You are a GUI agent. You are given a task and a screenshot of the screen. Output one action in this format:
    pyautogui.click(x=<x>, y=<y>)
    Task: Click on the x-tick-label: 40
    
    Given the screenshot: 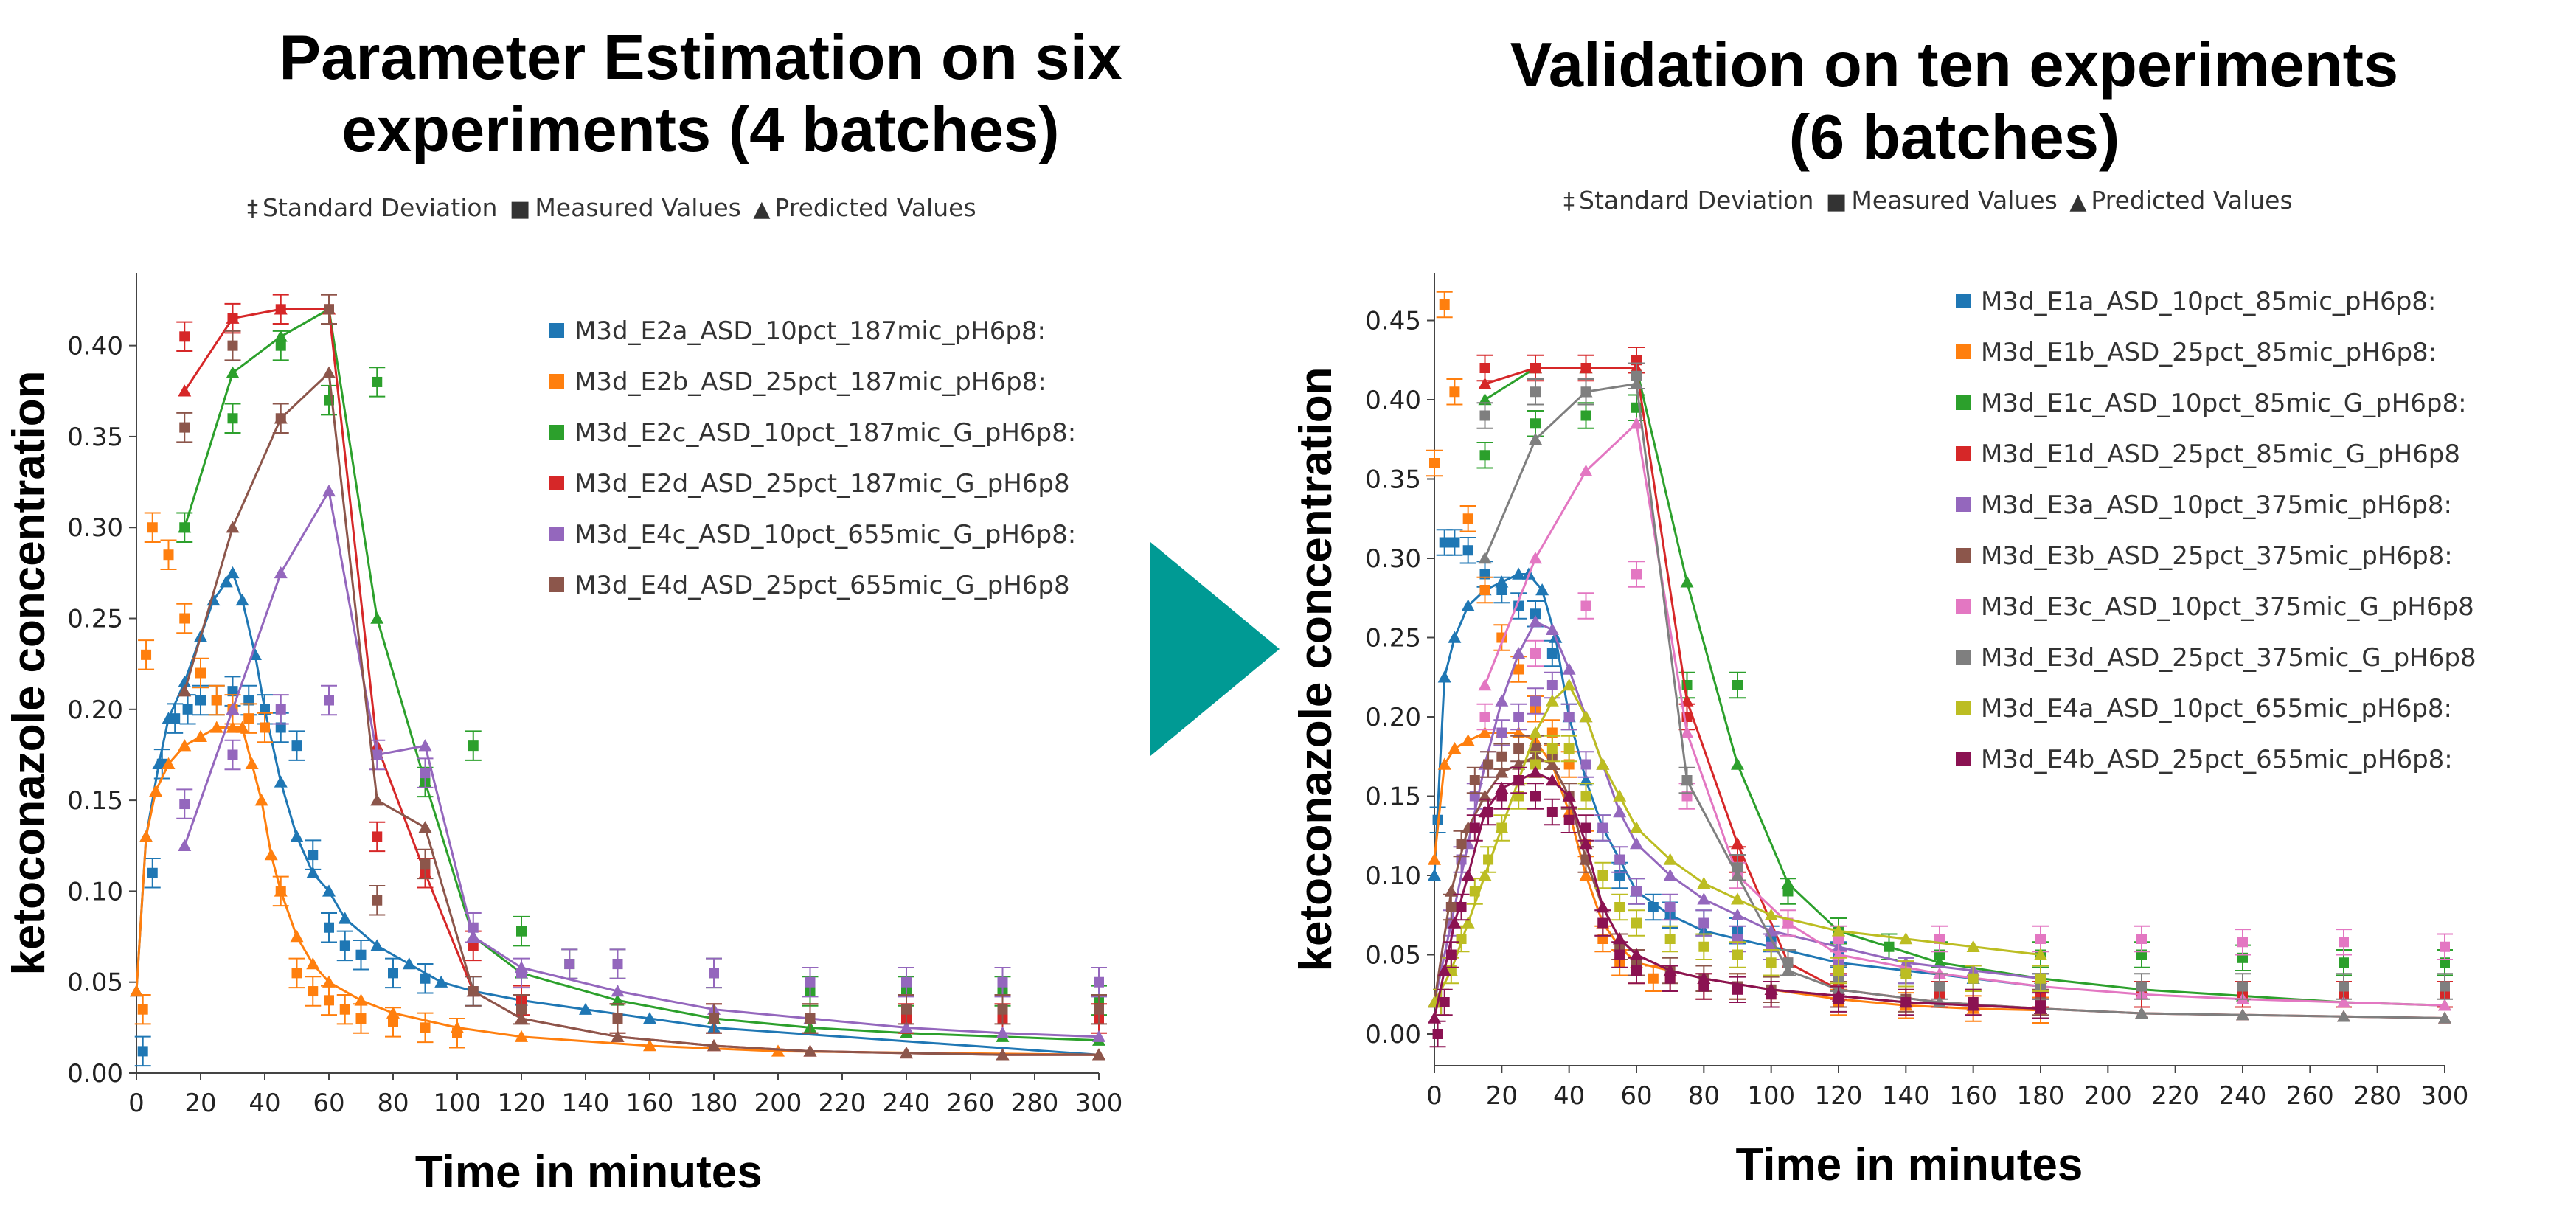 What is the action you would take?
    pyautogui.click(x=1569, y=1096)
    